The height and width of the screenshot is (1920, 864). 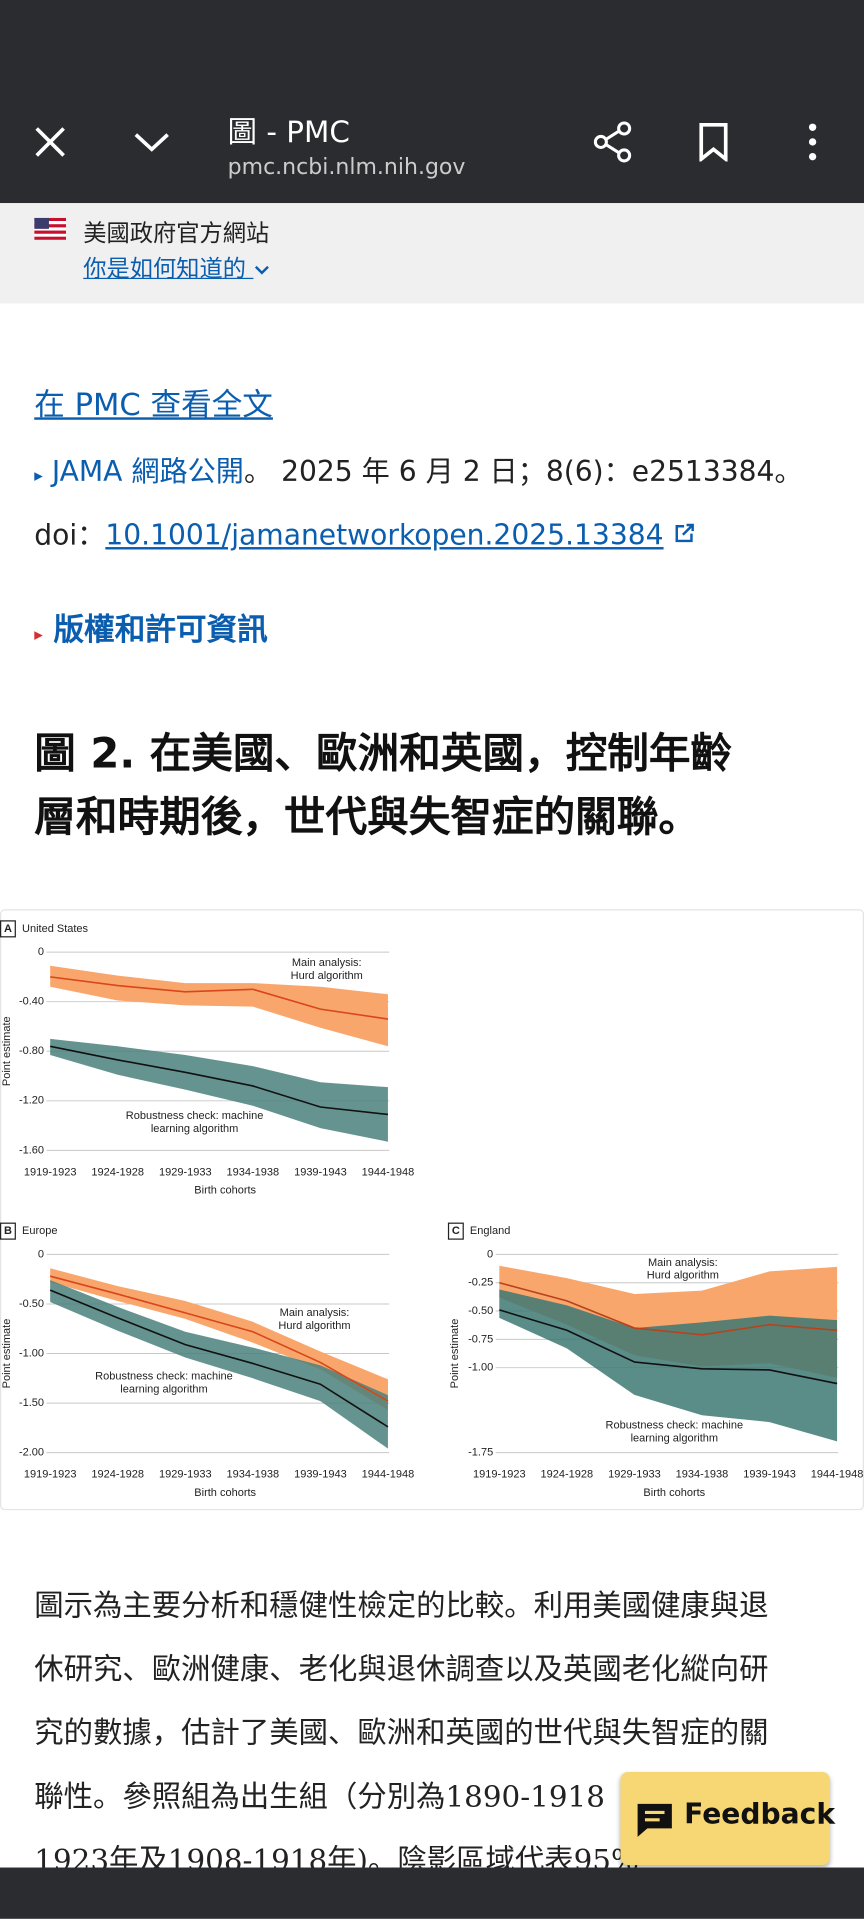 I want to click on banner-link: 你是如何知道的, so click(x=176, y=267).